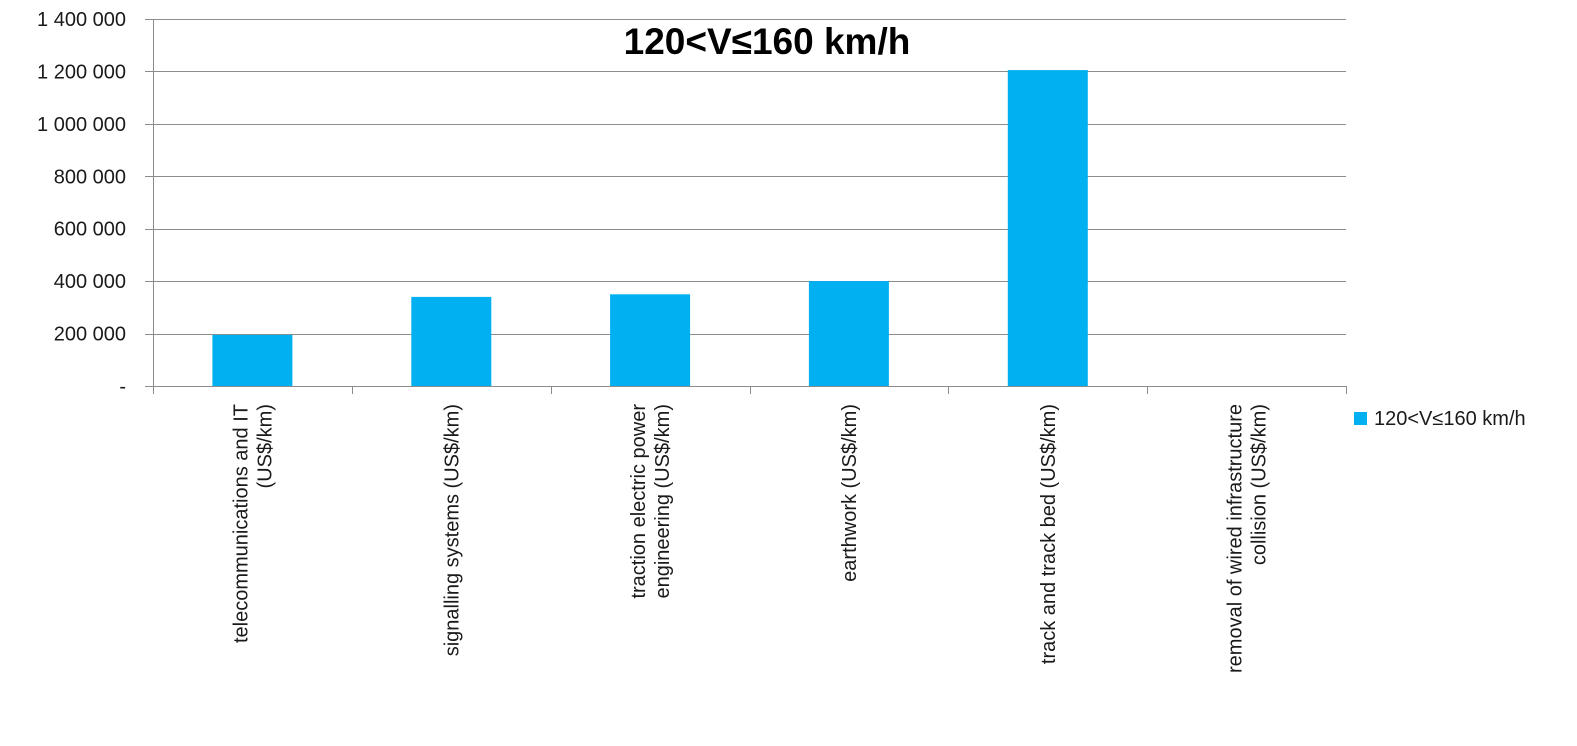 The width and height of the screenshot is (1577, 746). I want to click on legend: 120<V≤160 km/h, so click(1440, 419).